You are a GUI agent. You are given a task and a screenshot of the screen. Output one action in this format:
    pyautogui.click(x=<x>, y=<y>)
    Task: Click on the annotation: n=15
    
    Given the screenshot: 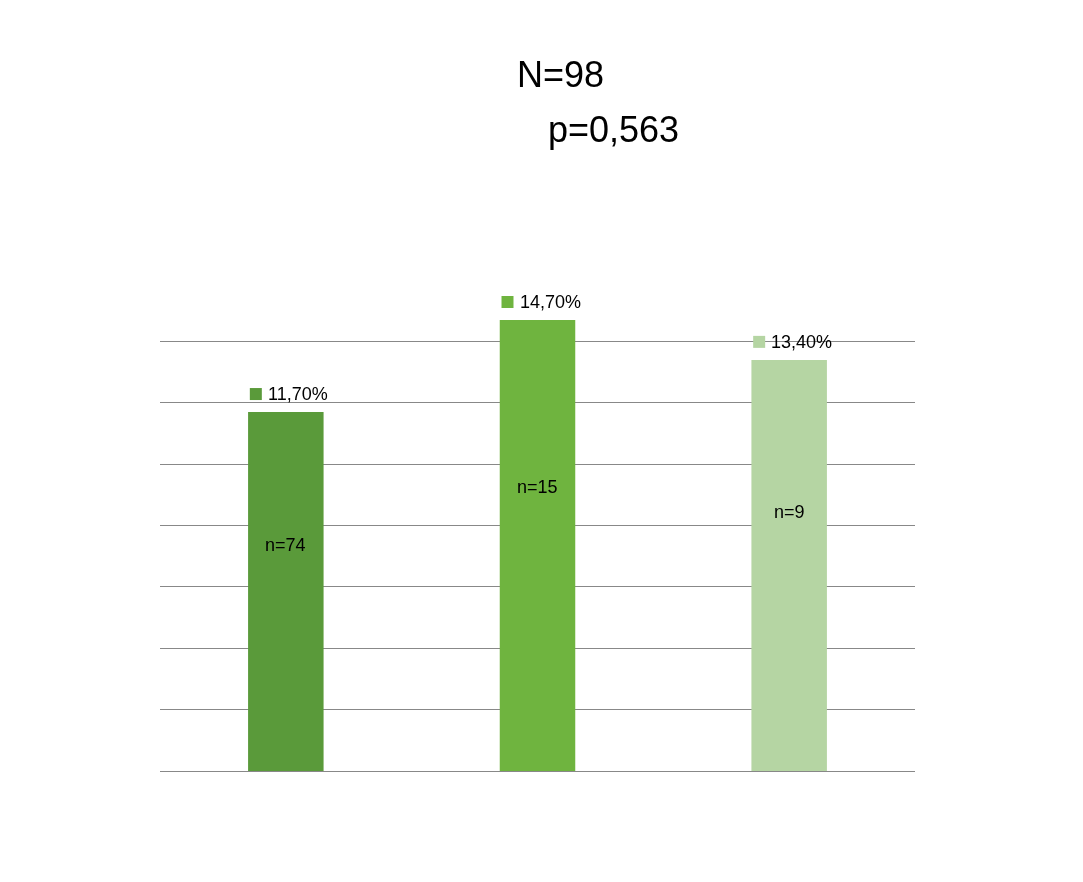 What is the action you would take?
    pyautogui.click(x=537, y=487)
    